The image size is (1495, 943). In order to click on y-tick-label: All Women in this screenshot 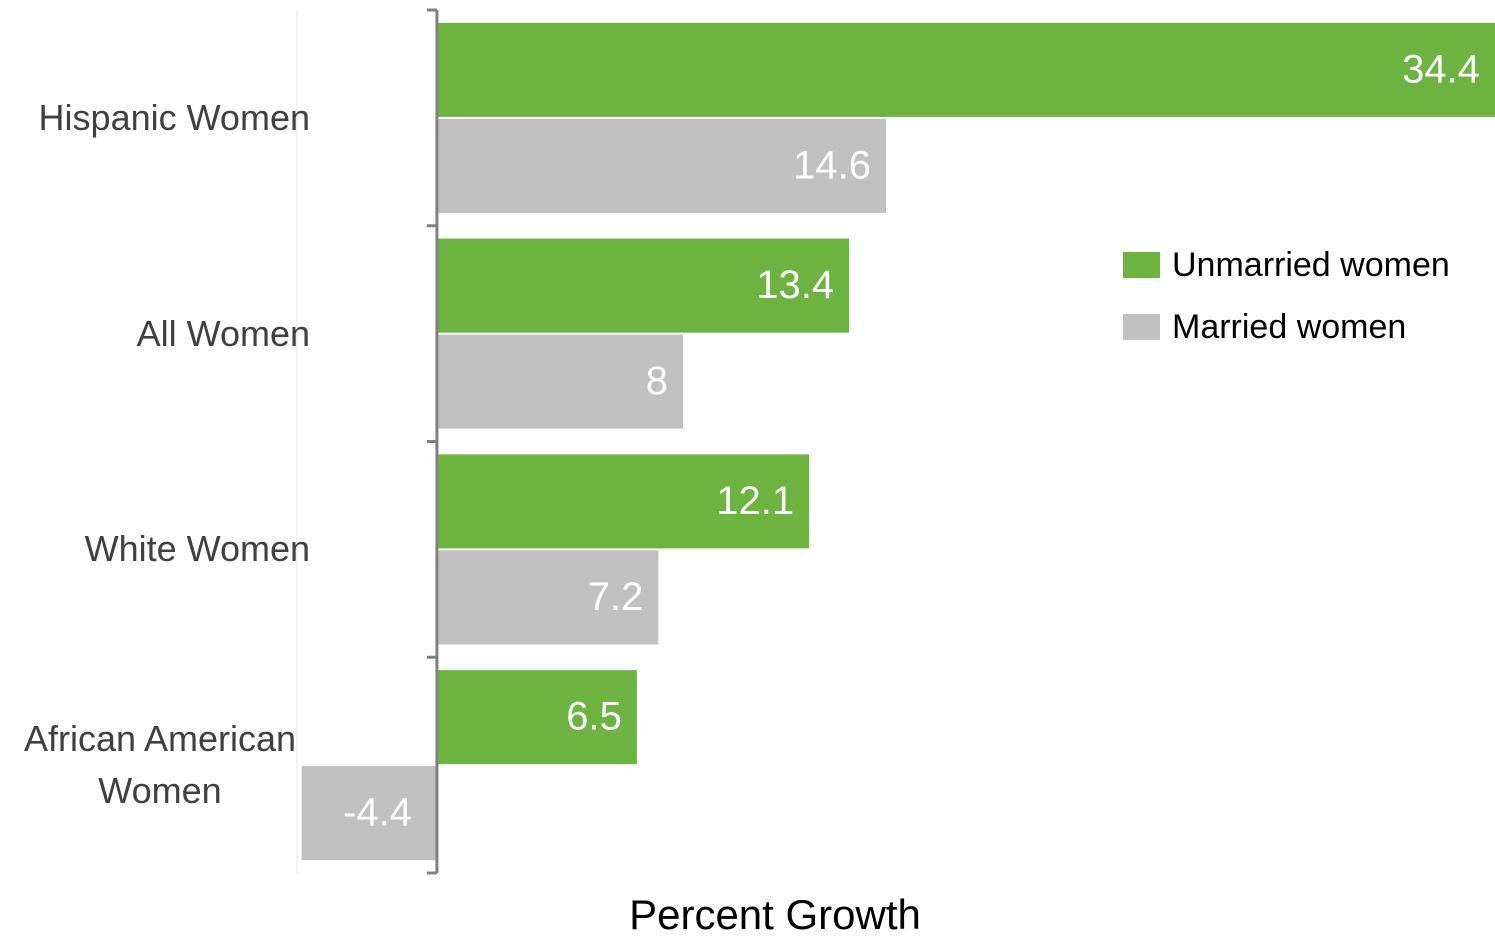, I will do `click(223, 333)`.